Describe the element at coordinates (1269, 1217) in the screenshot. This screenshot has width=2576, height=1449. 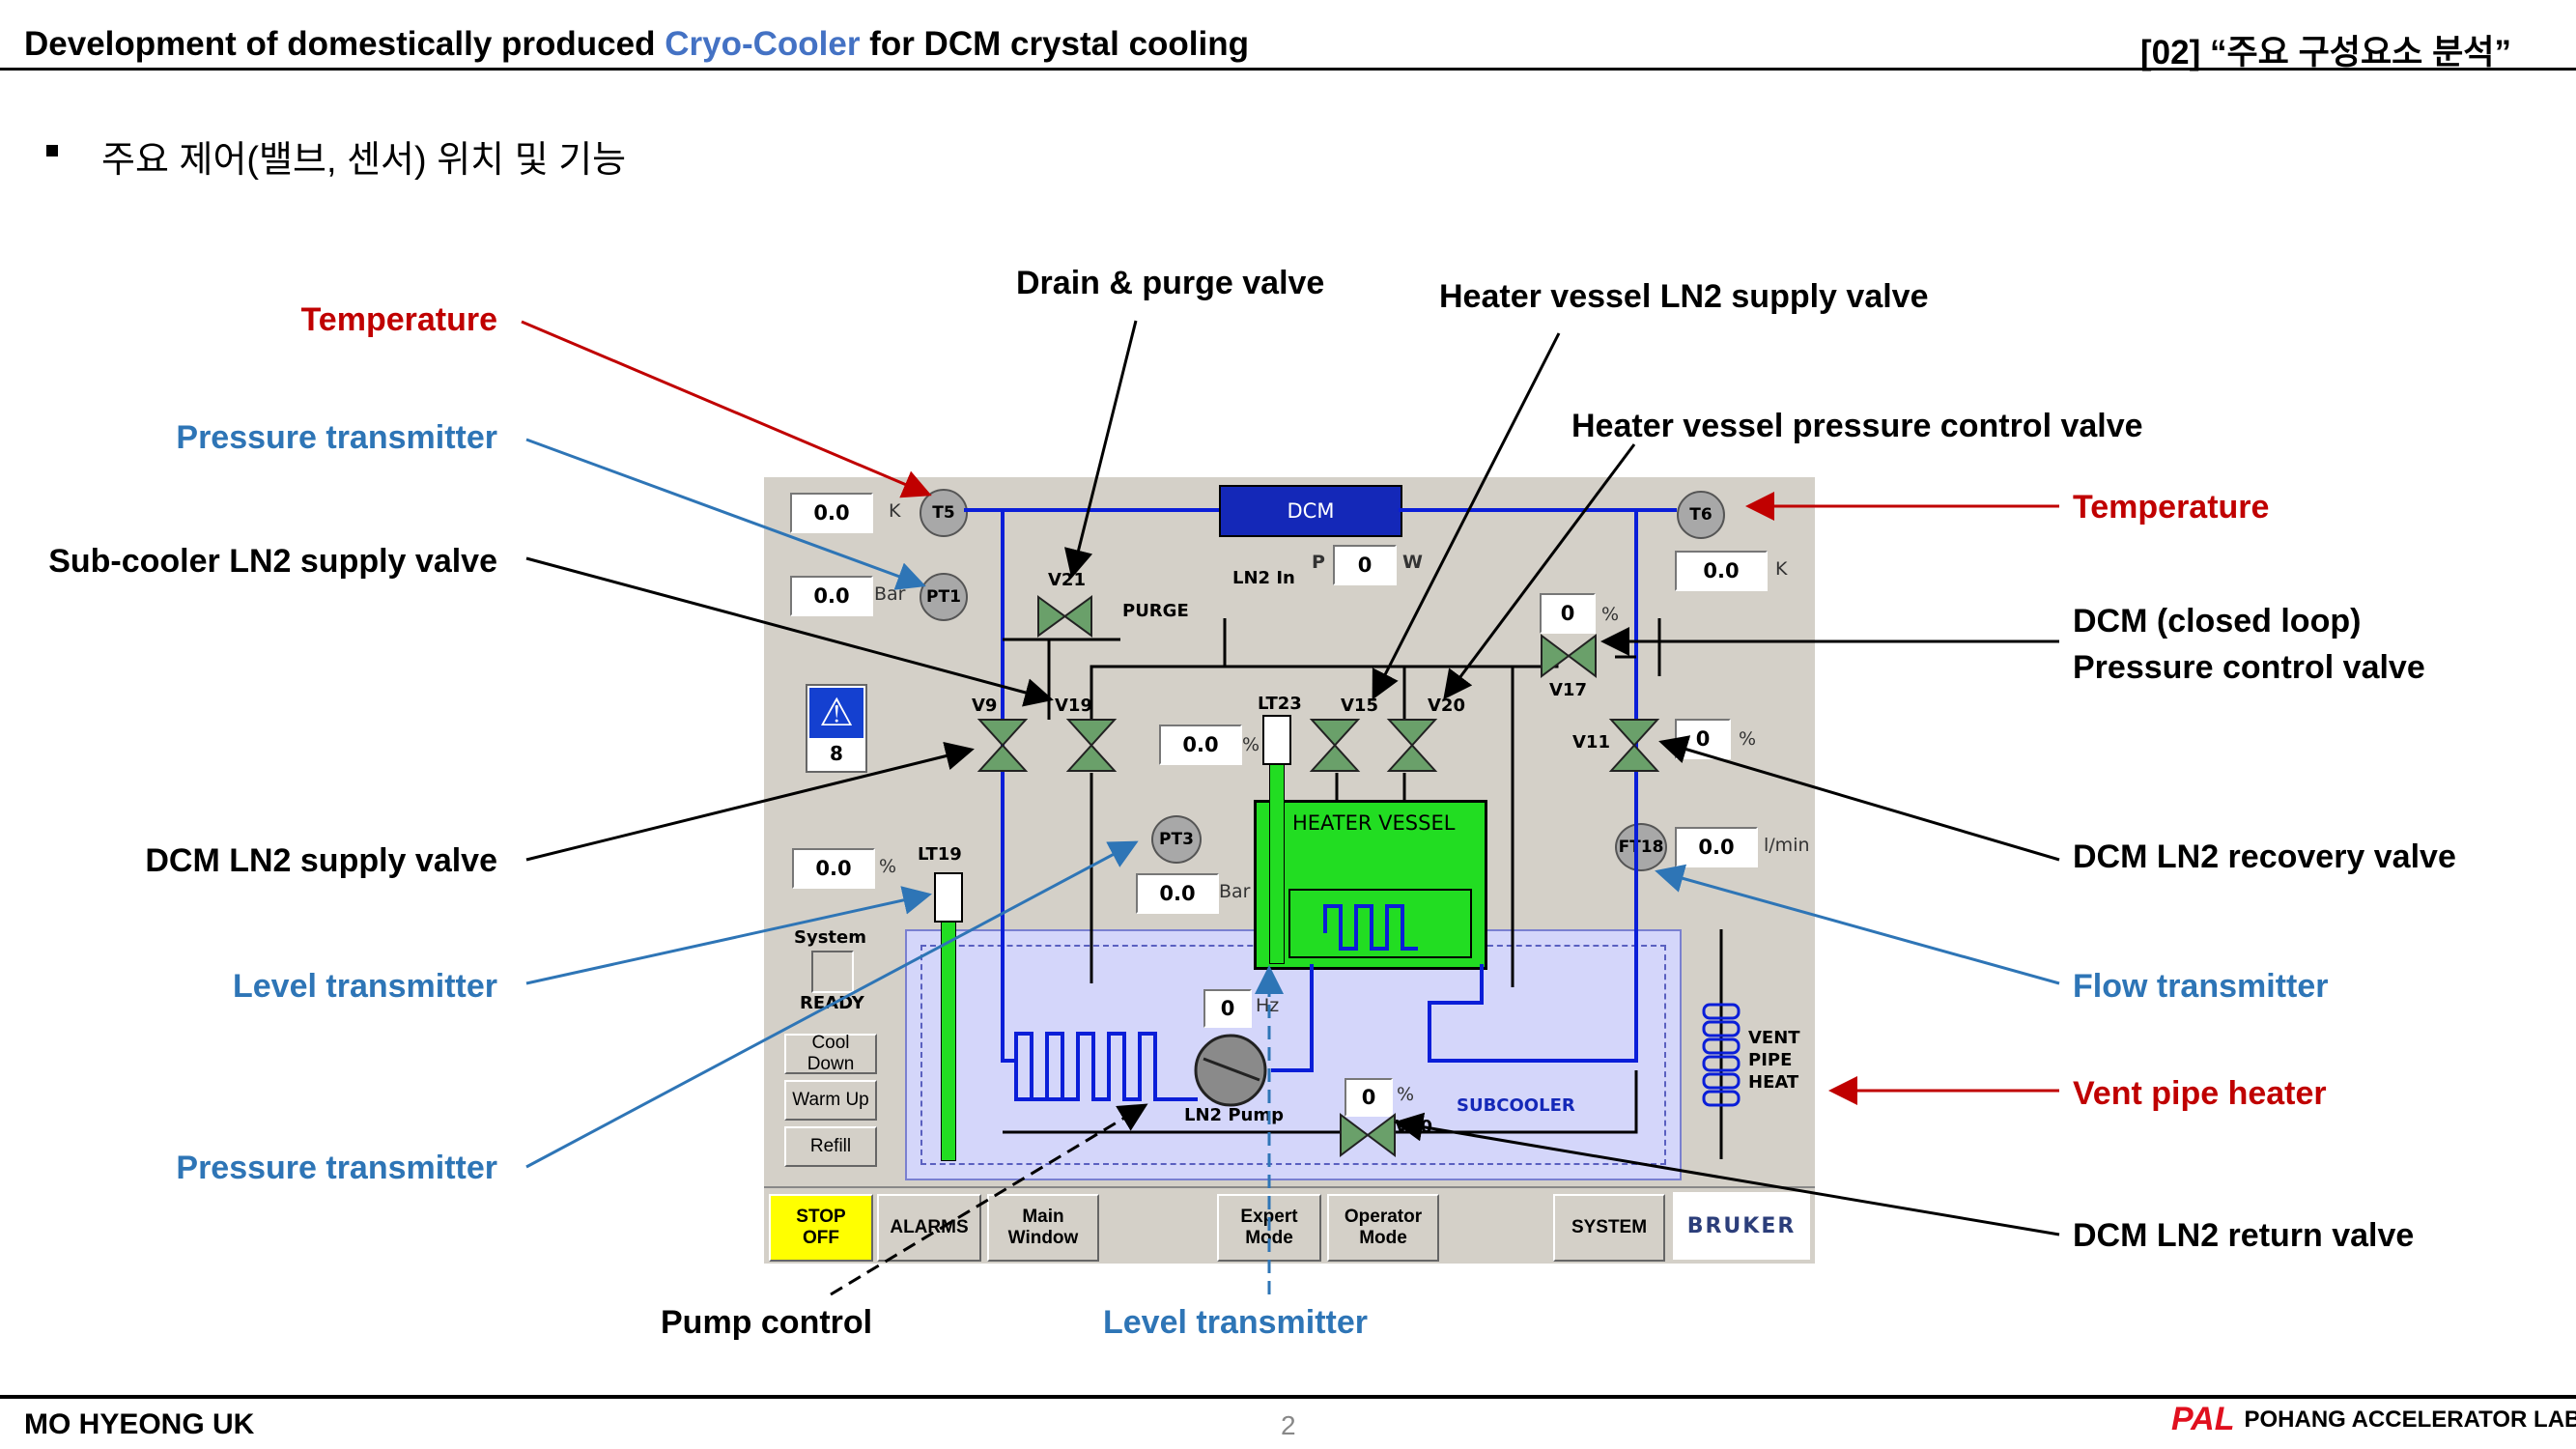
I see `expert-mode-line1: Expert` at that location.